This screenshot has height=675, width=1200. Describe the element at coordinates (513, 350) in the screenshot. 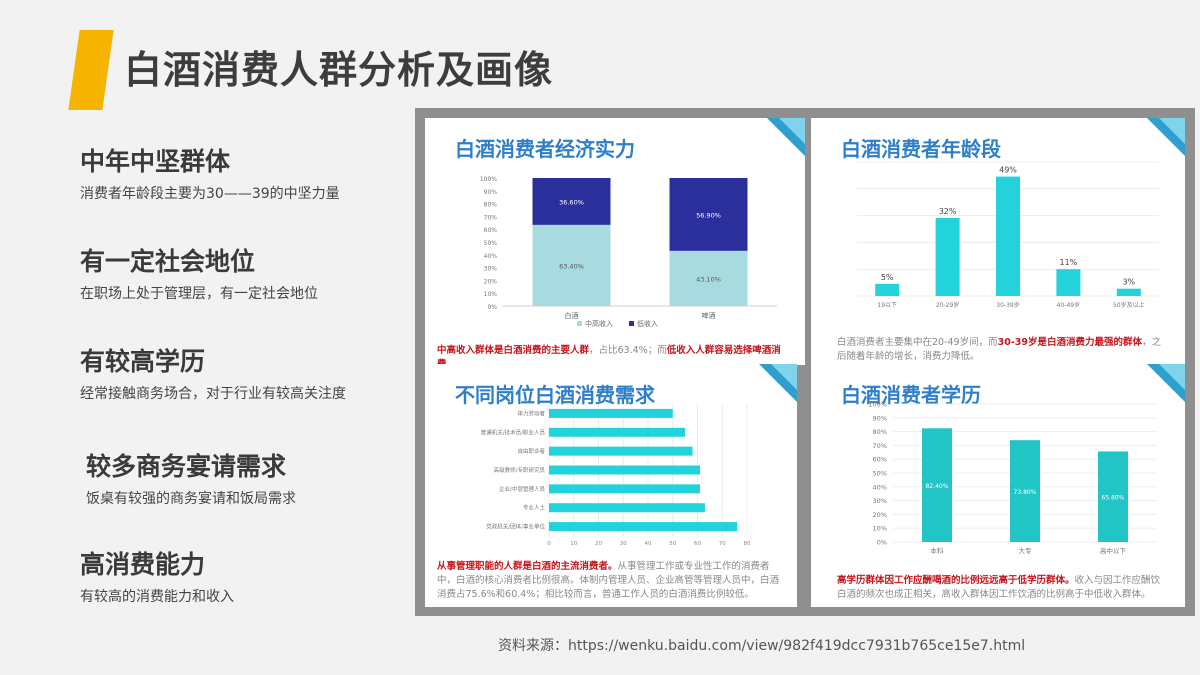

I see `footnote-highlight: 中高收入群体是白酒消费的主要人群` at that location.